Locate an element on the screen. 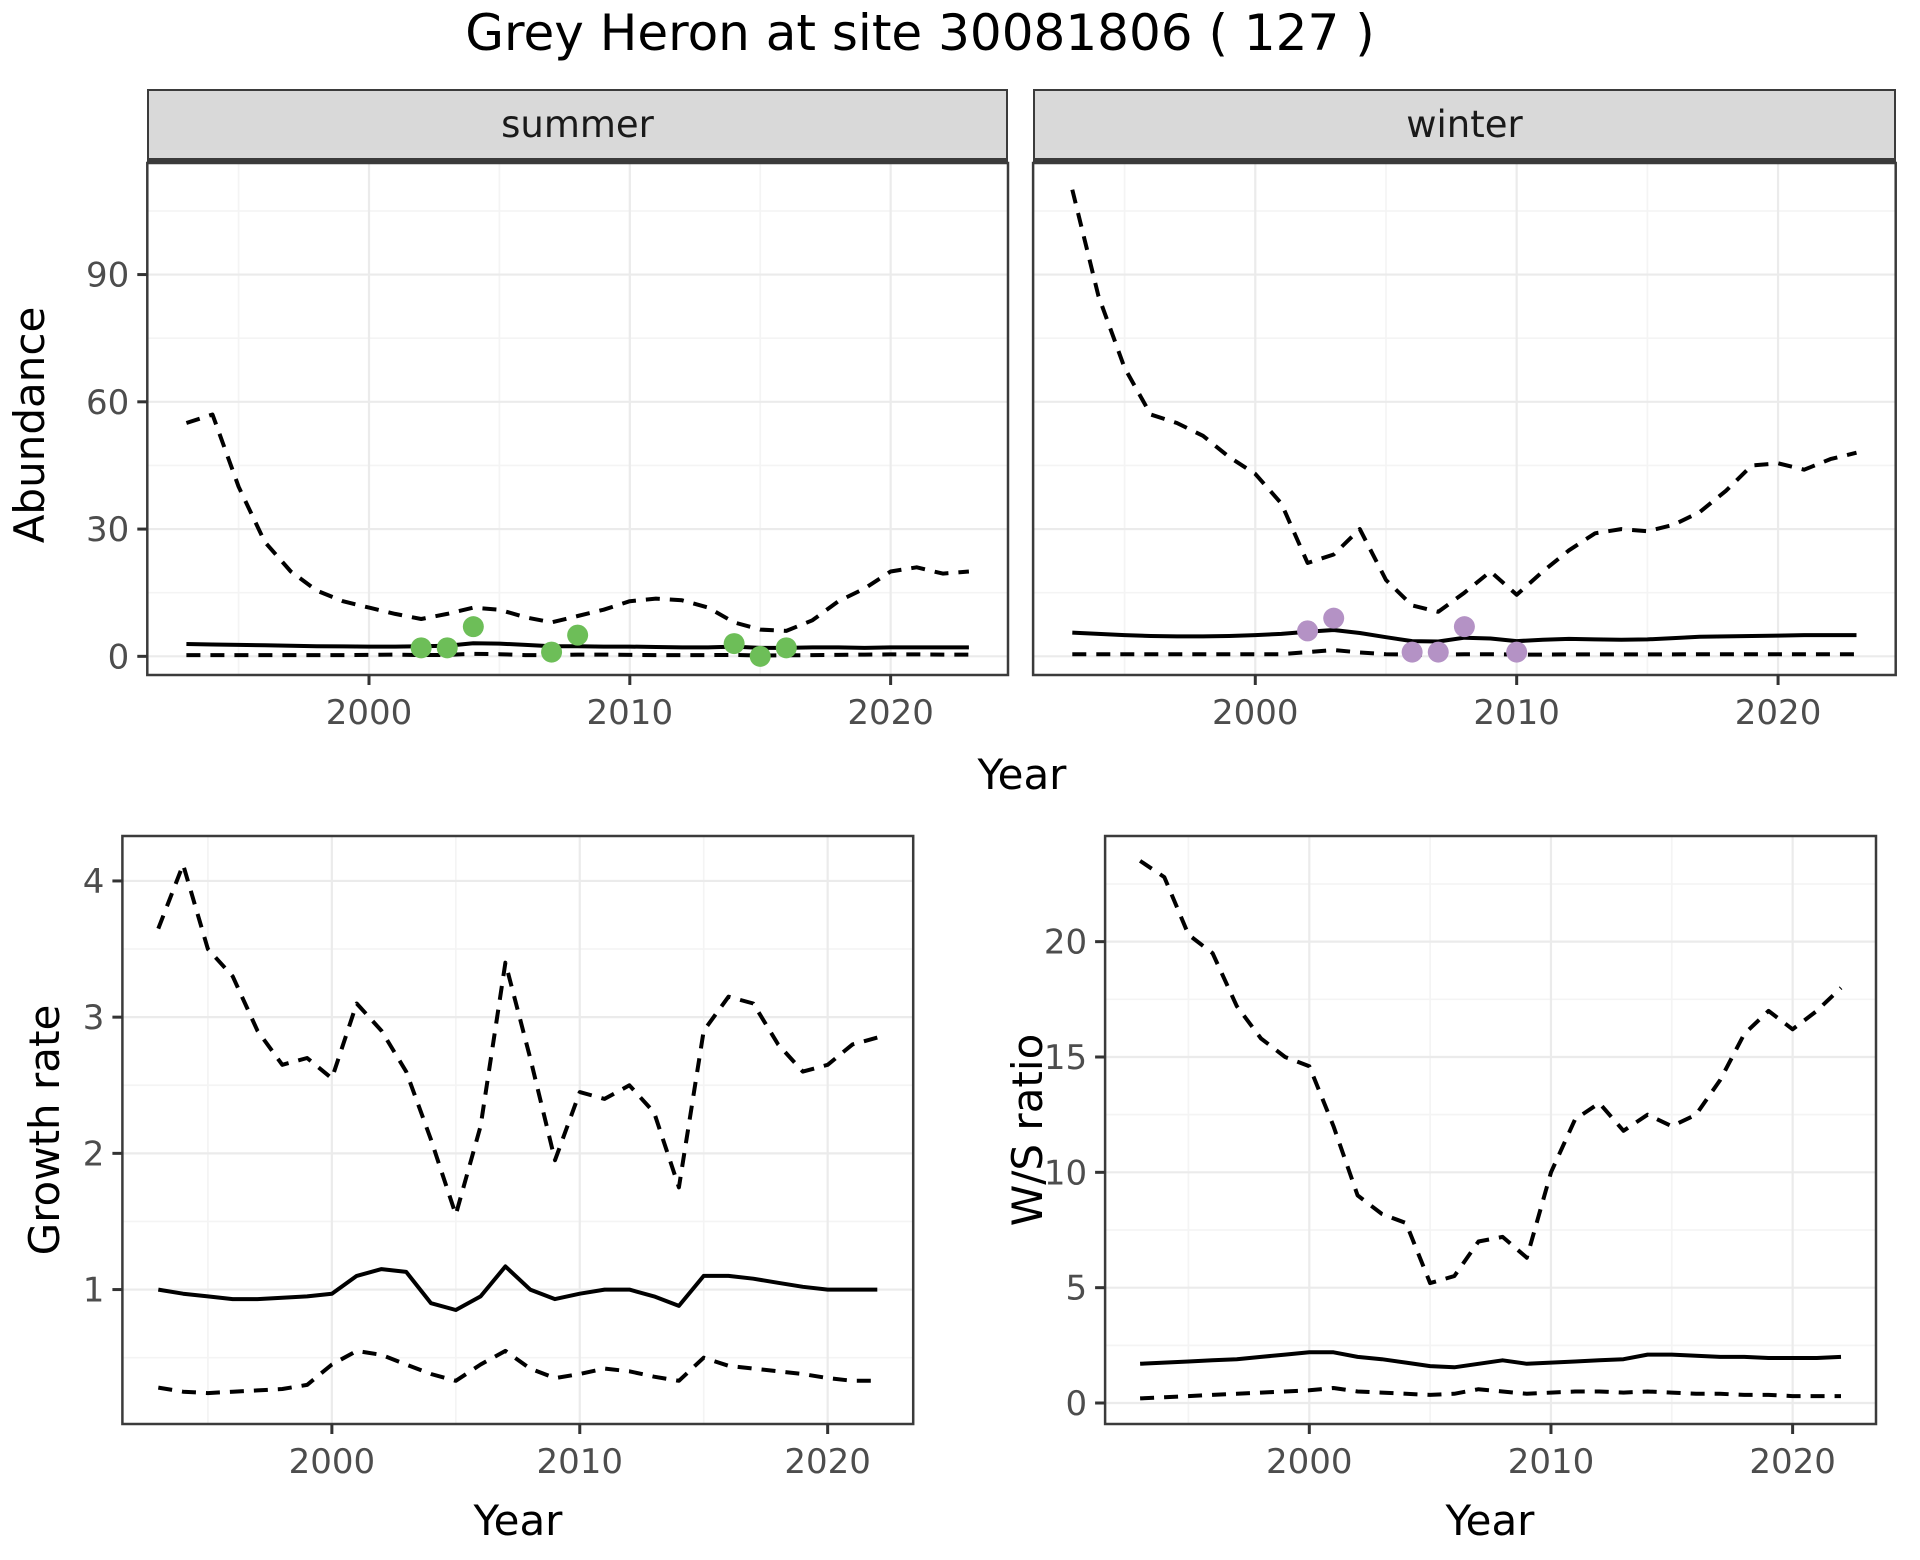 The width and height of the screenshot is (1920, 1560). ws-ratio-estimate-line is located at coordinates (1491, 1360).